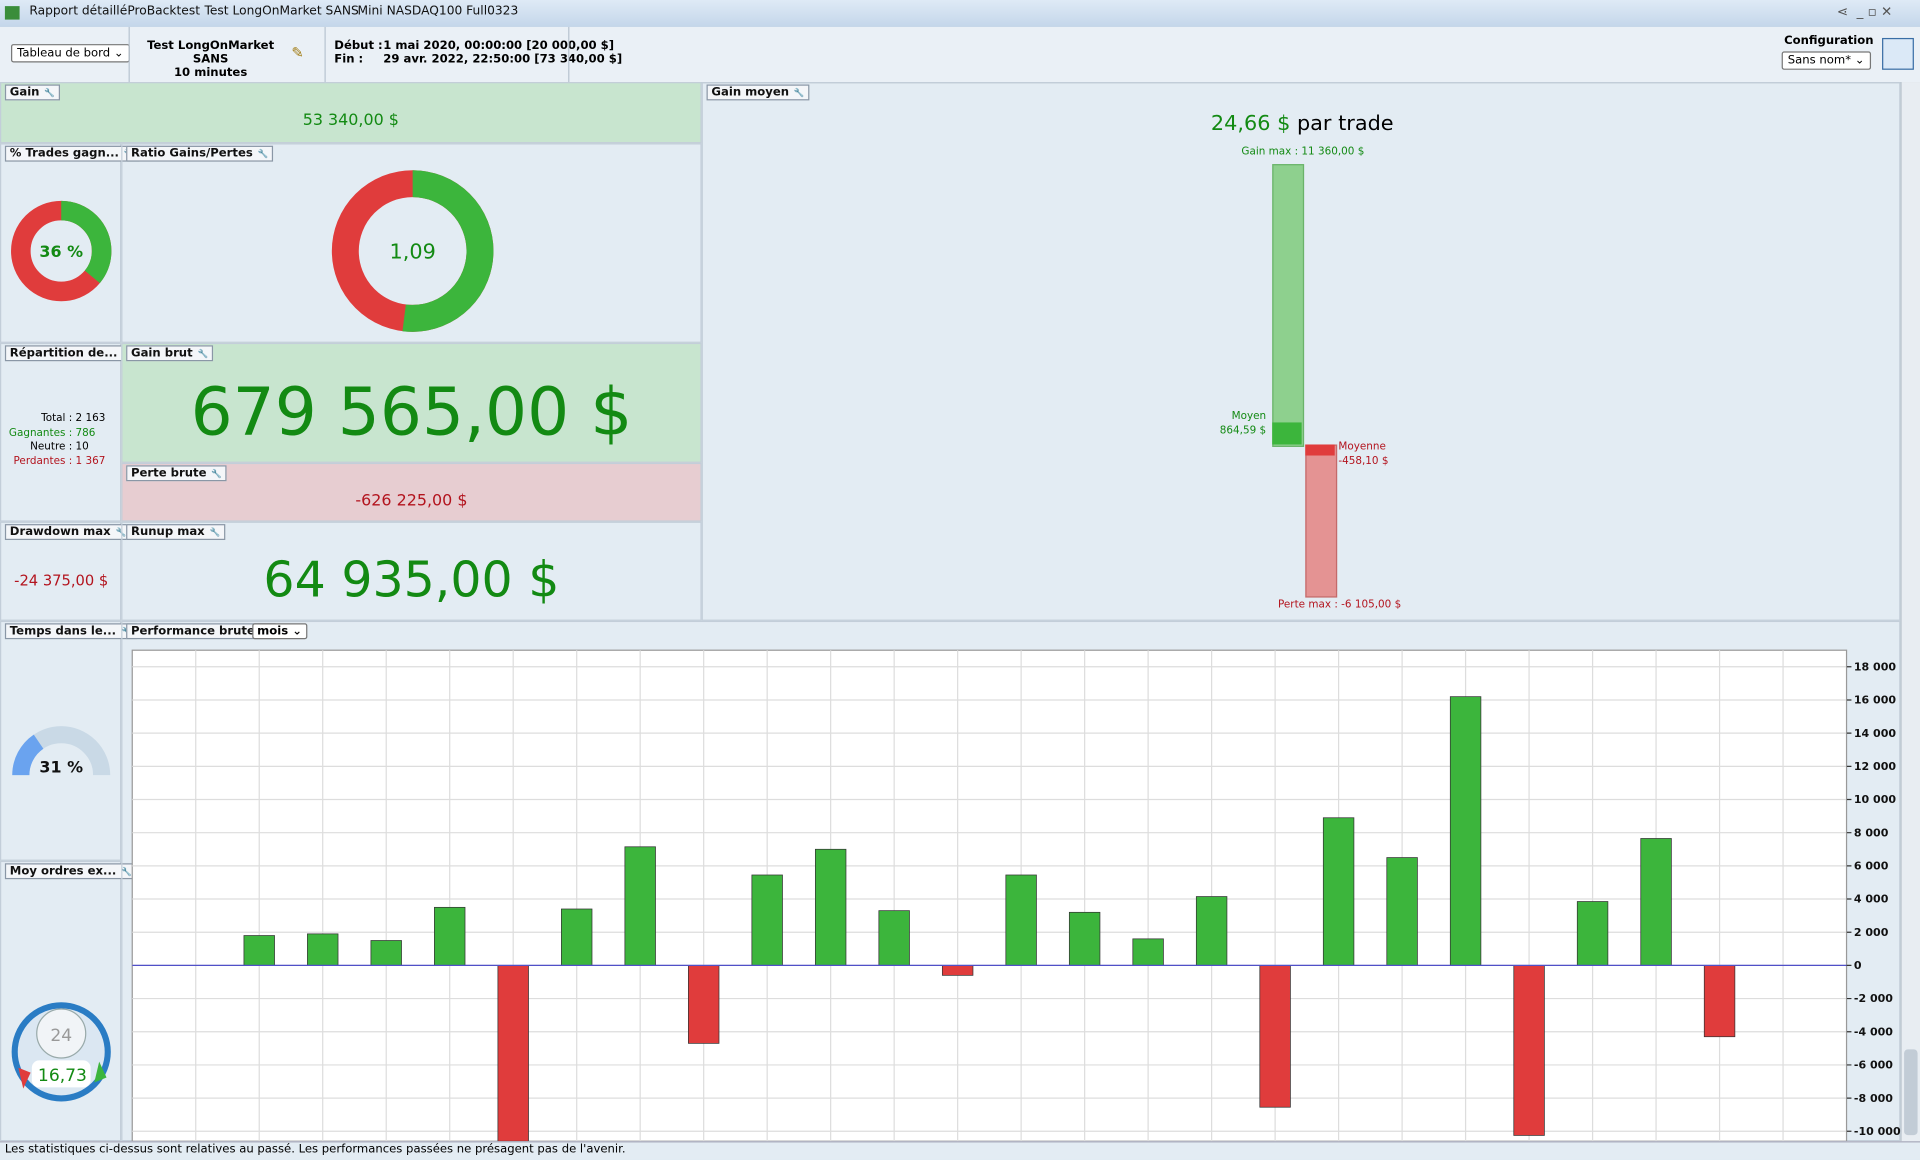 This screenshot has height=1160, width=1920. I want to click on drawdown-panel: Drawdown max -24 375,00 $, so click(66, 571).